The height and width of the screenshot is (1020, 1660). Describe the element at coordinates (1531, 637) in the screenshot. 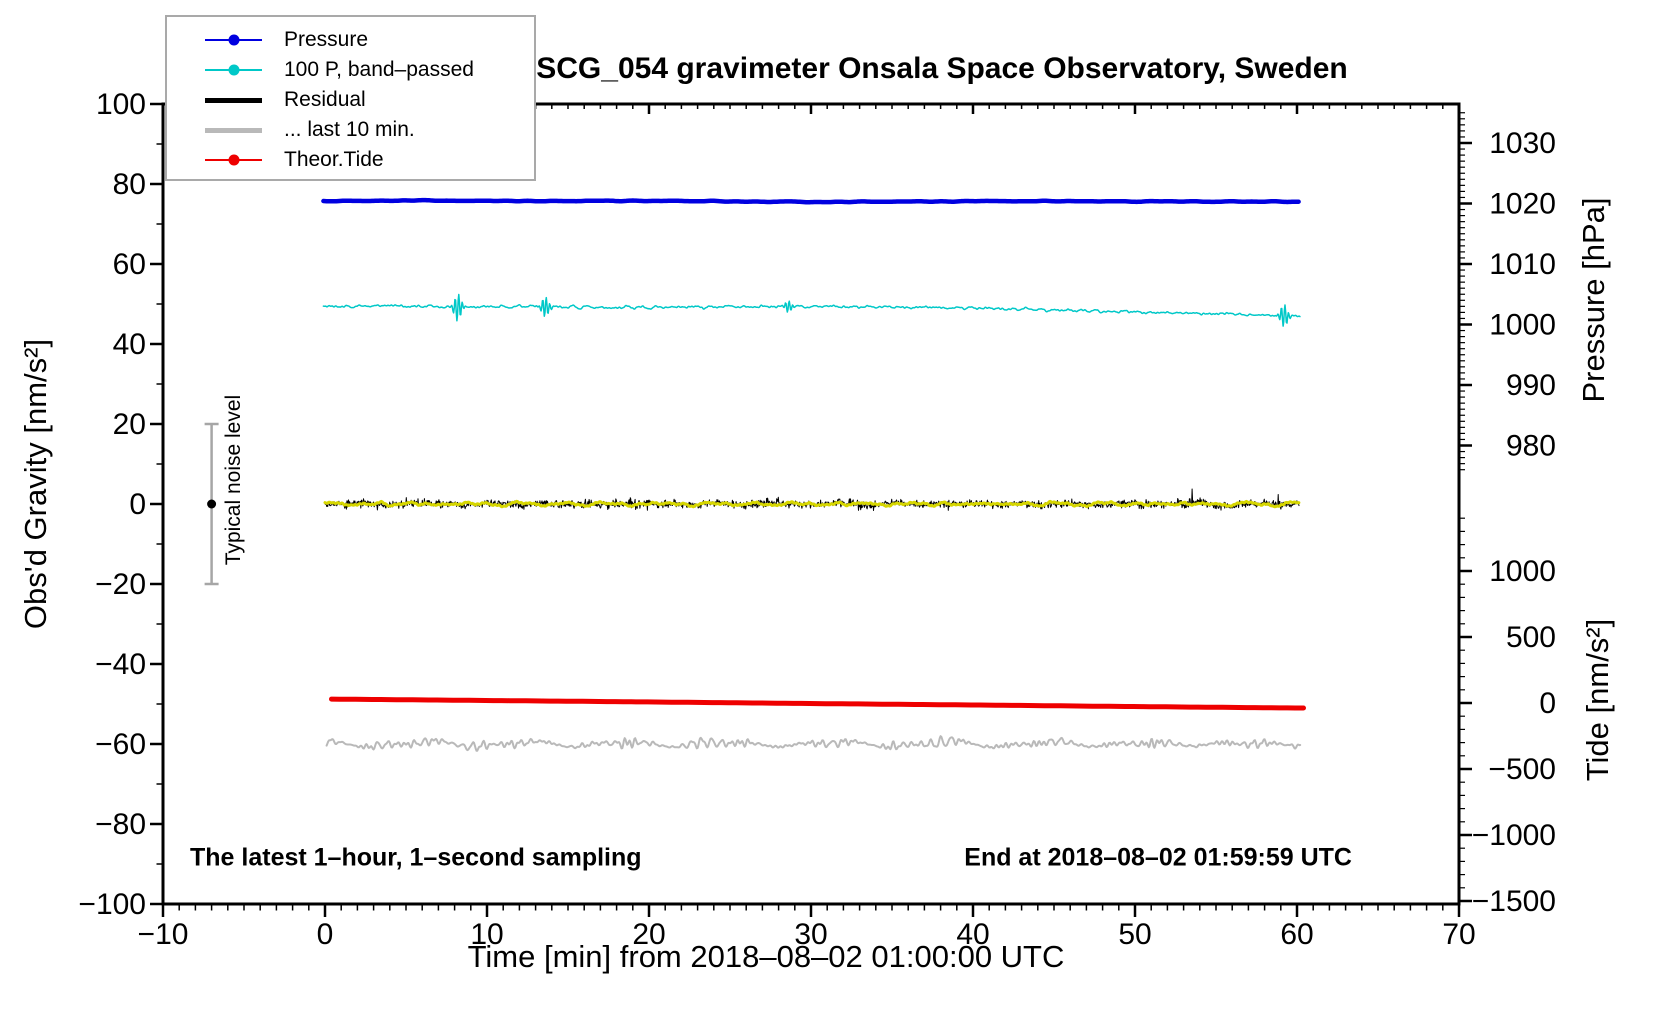

I see `tick-label: 500` at that location.